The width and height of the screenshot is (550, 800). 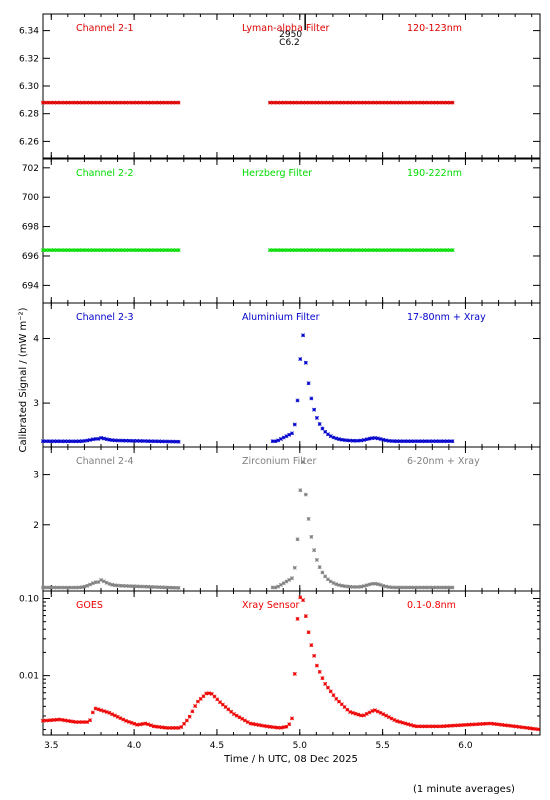 What do you see at coordinates (443, 461) in the screenshot?
I see `band-label: 6-20nm + Xray` at bounding box center [443, 461].